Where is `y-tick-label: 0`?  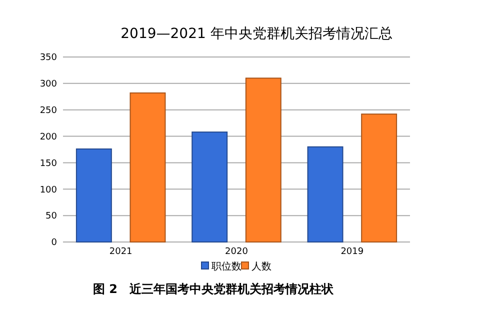
y-tick-label: 0 is located at coordinates (54, 243).